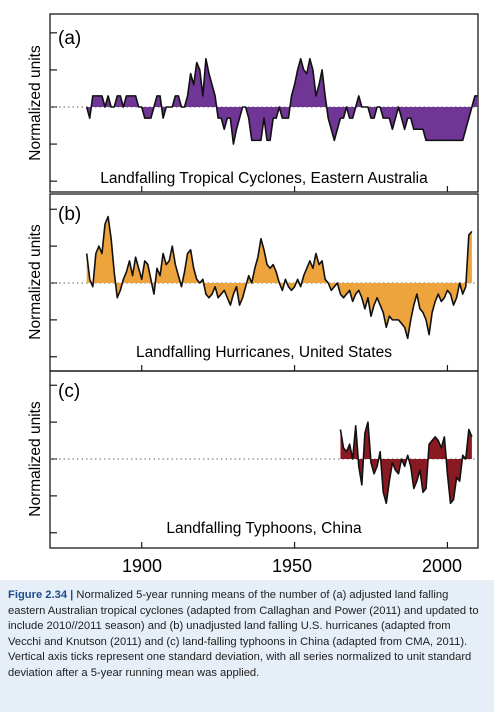  What do you see at coordinates (264, 528) in the screenshot?
I see `panel-c-title: Landfalling Typhoons, China` at bounding box center [264, 528].